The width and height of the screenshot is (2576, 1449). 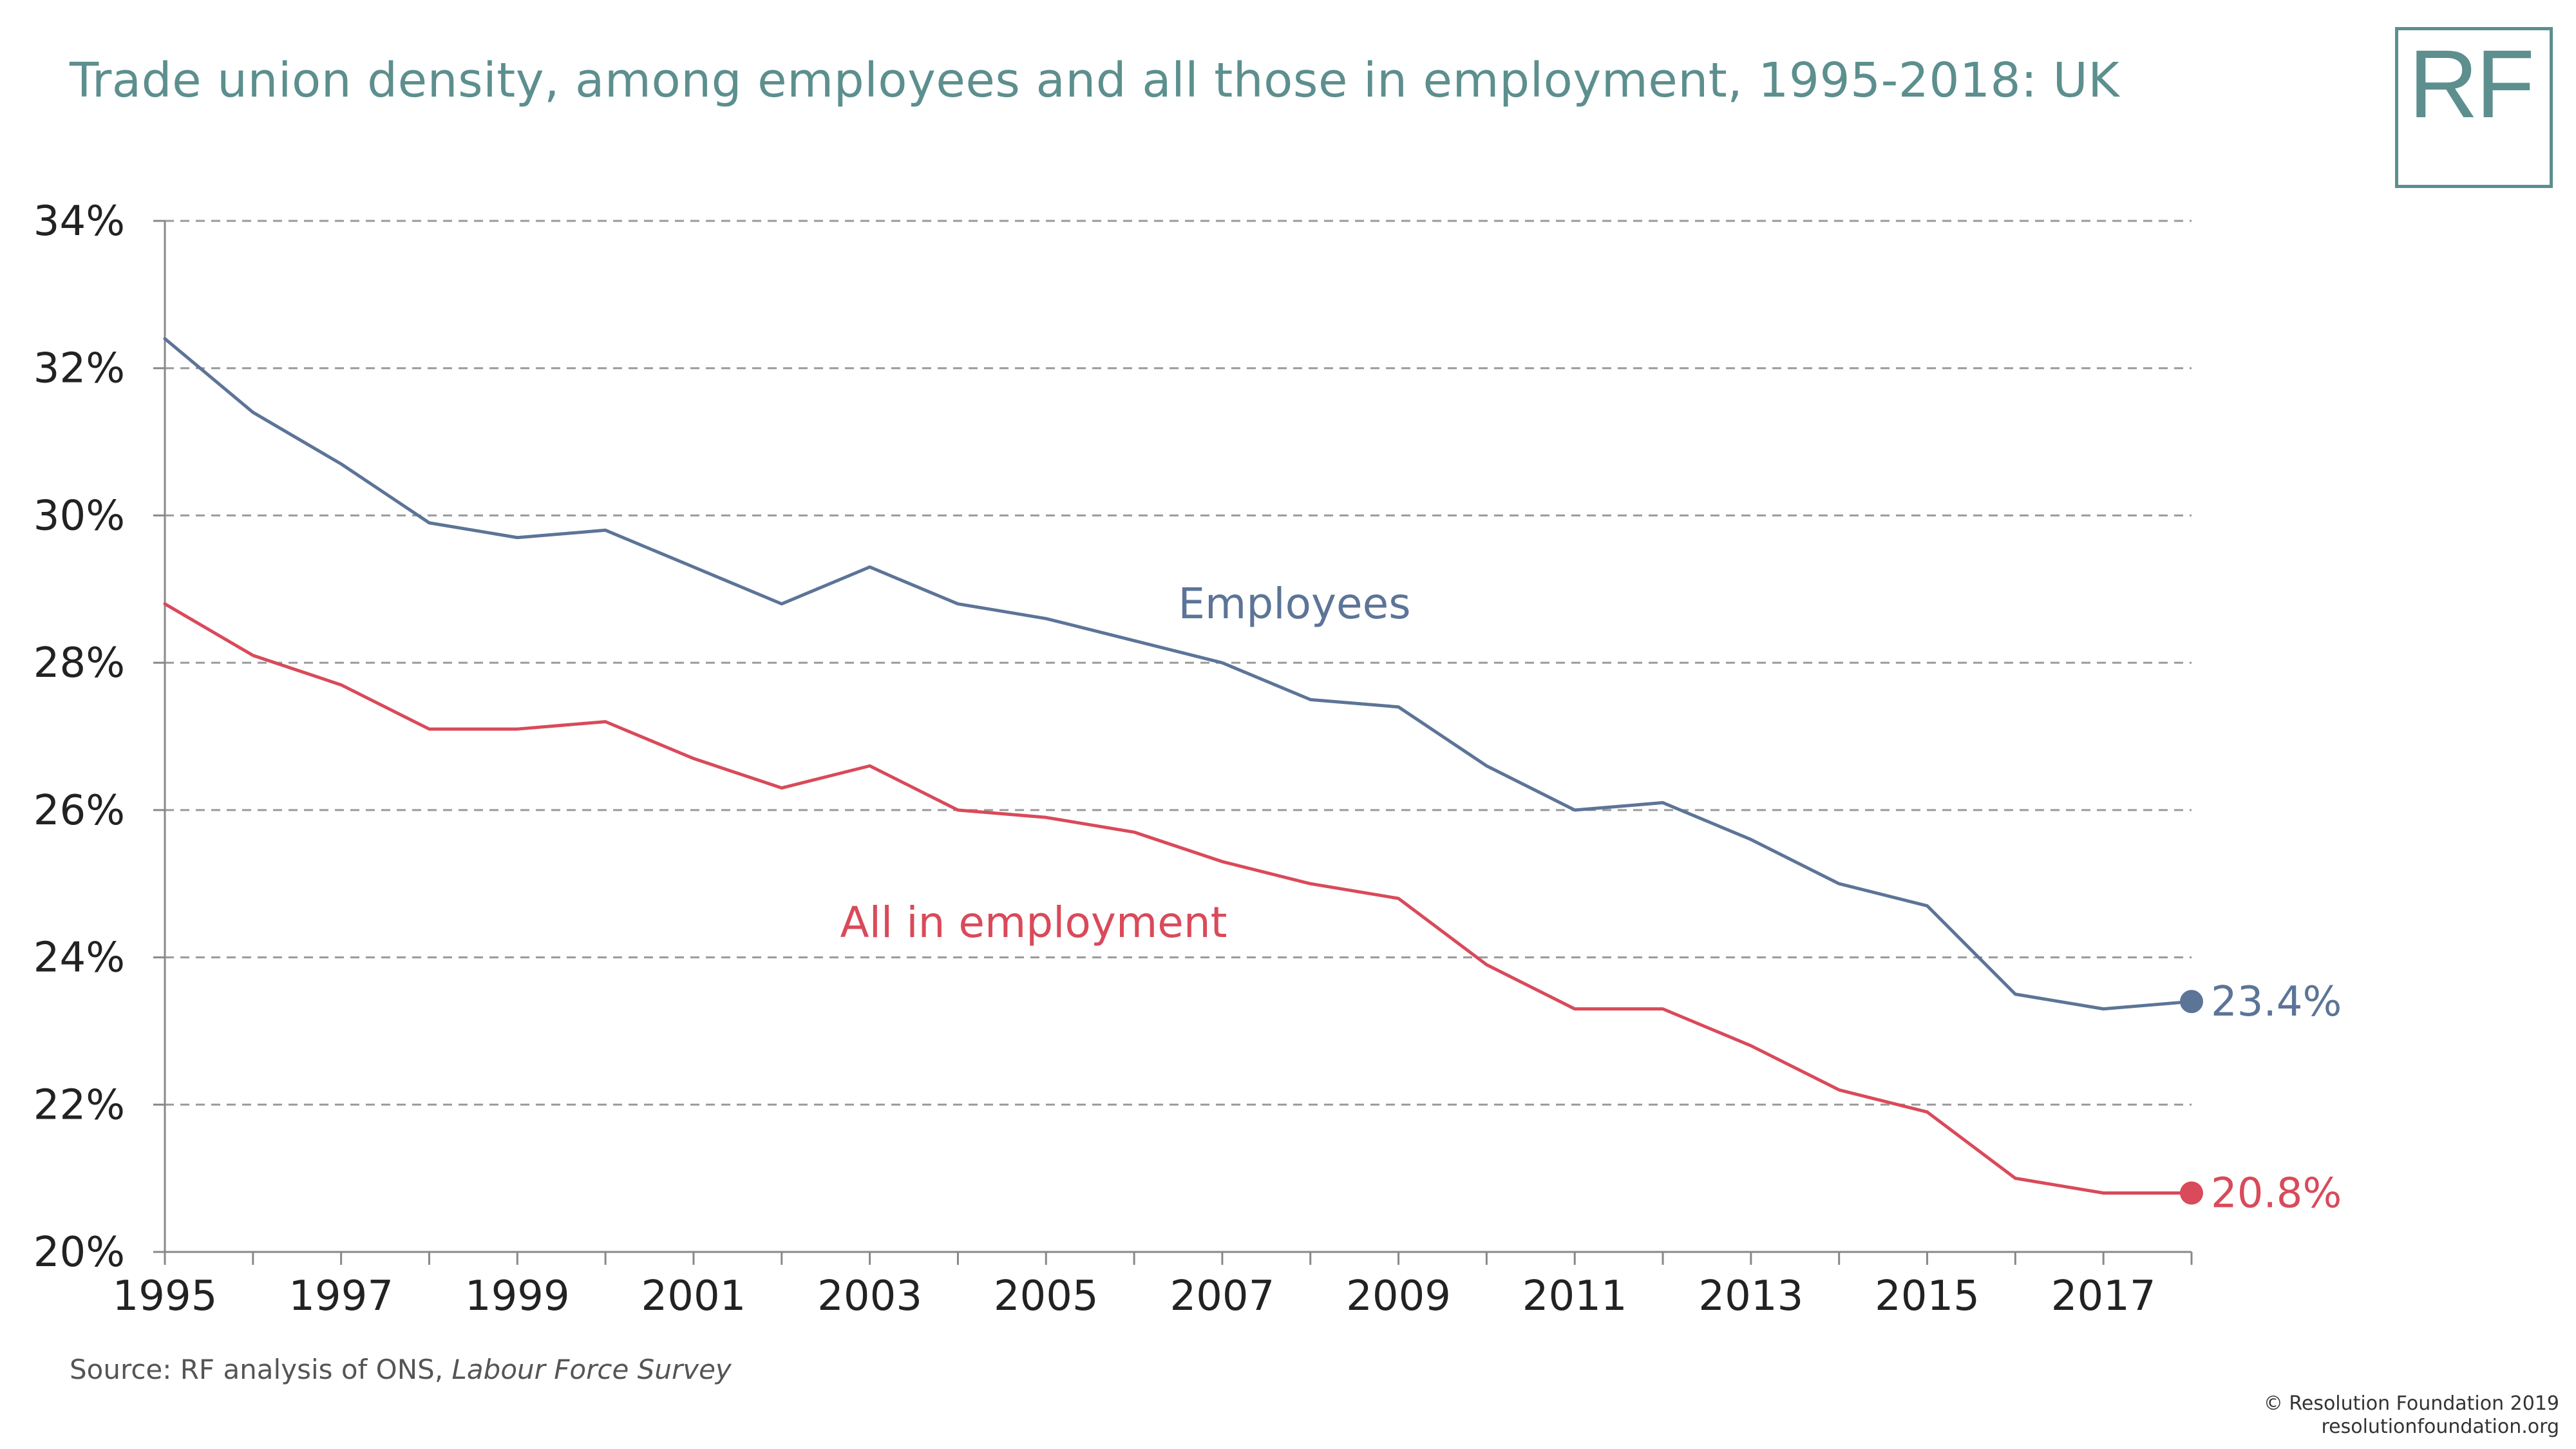 I want to click on y-tick-label: 34%, so click(x=79, y=222).